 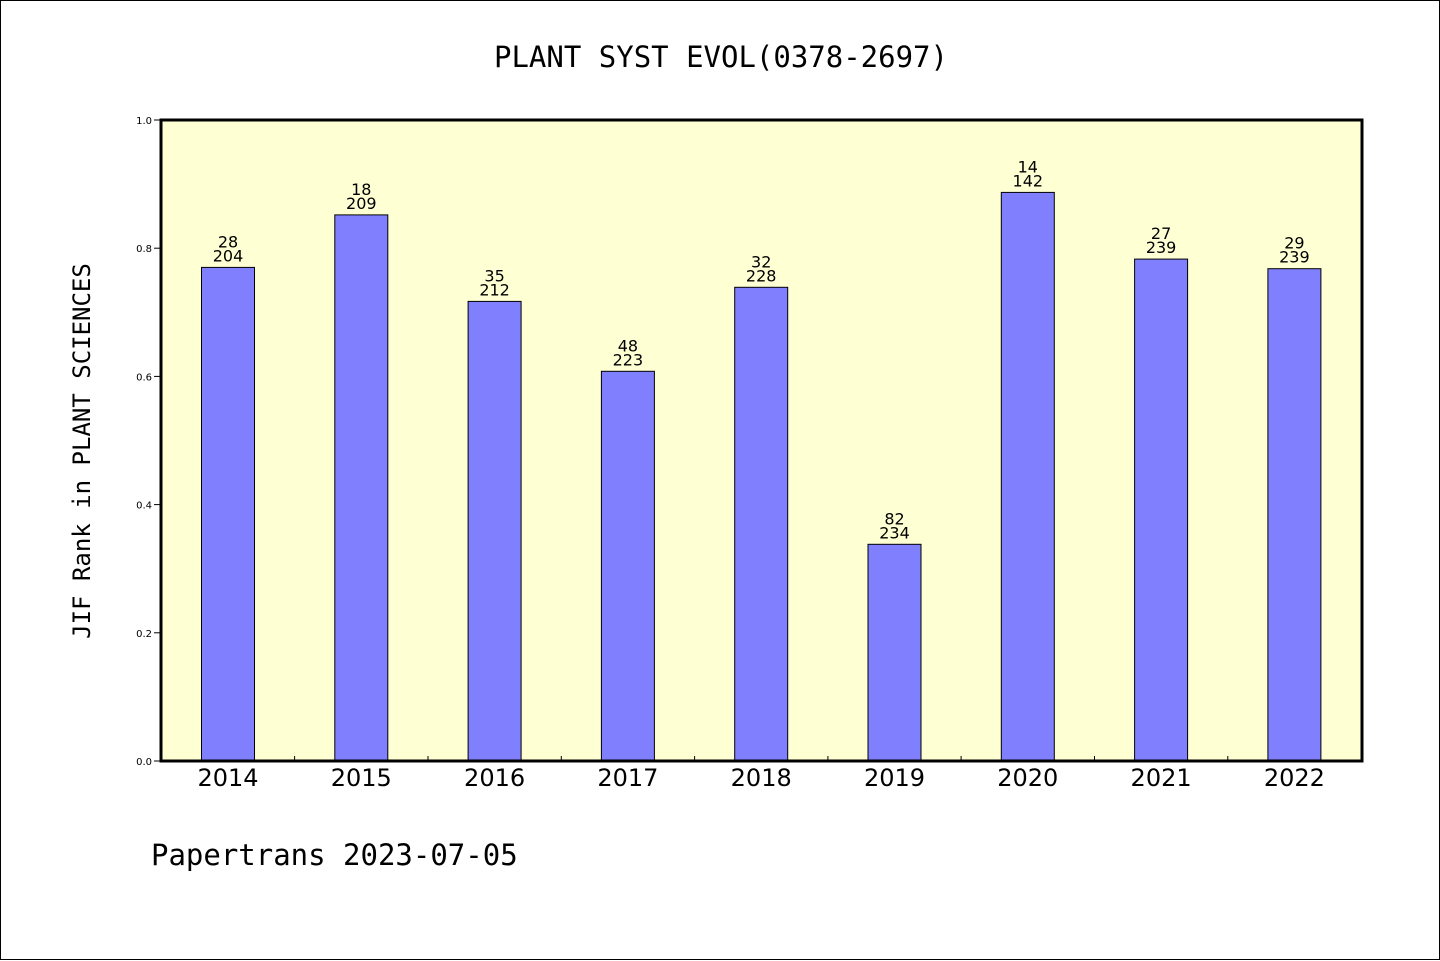 I want to click on bar-2019, so click(x=894, y=652).